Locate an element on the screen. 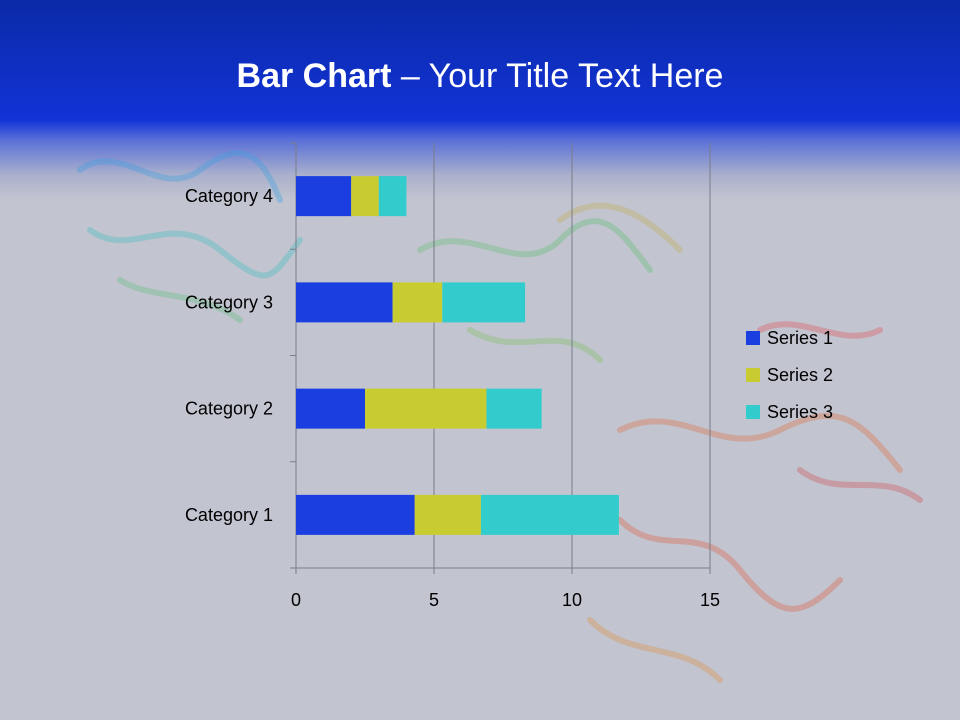 This screenshot has height=720, width=960. x-tick-label: 0 is located at coordinates (296, 600).